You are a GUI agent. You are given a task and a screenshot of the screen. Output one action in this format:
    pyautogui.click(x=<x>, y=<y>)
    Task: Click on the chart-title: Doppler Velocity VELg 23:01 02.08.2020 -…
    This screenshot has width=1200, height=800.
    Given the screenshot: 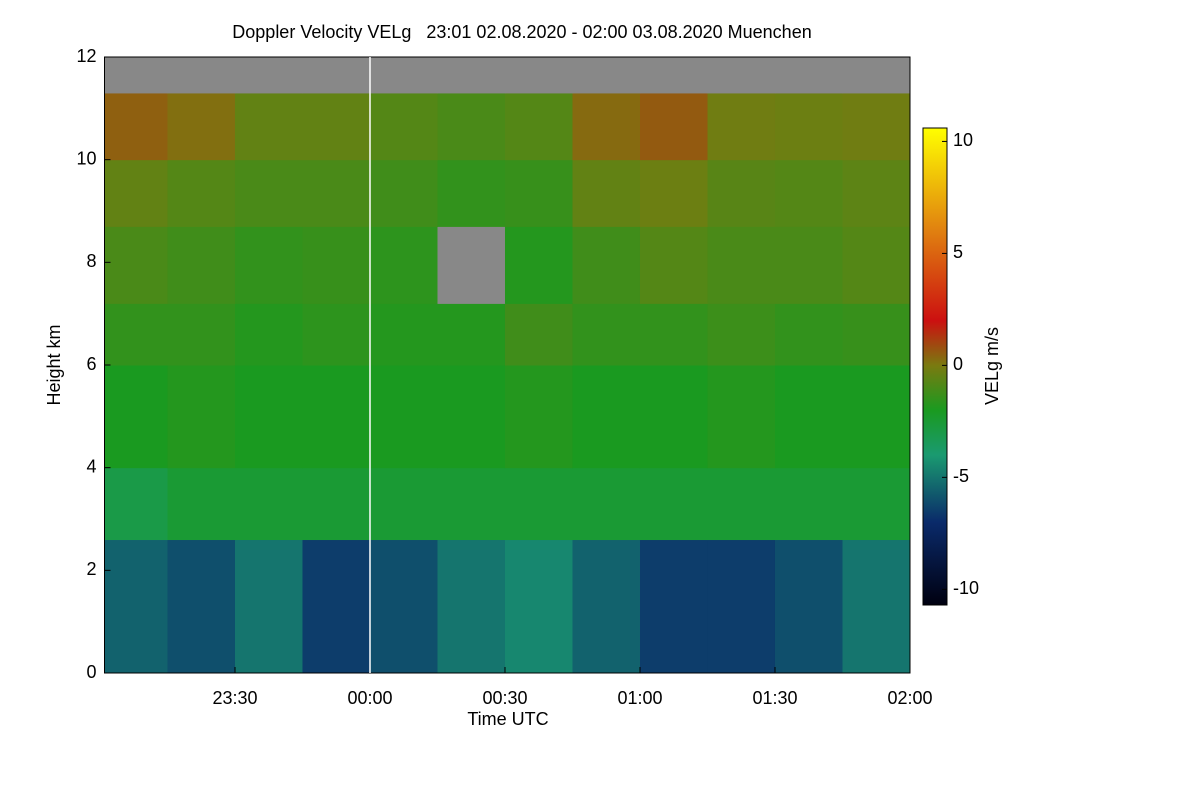 What is the action you would take?
    pyautogui.click(x=521, y=32)
    